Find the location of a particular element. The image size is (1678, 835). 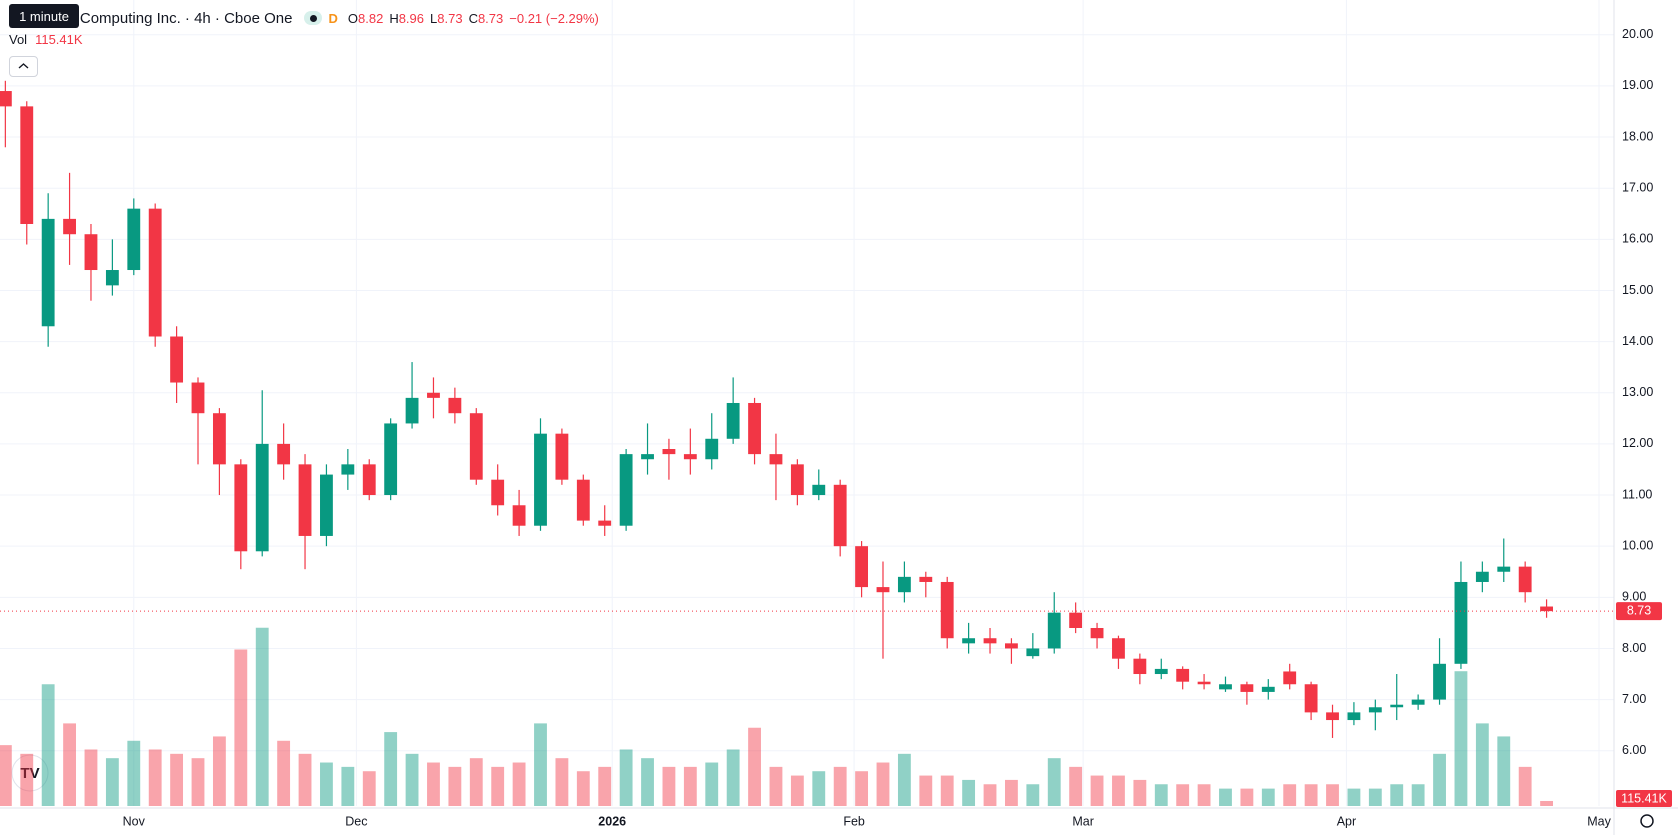

logo is located at coordinates (30, 773).